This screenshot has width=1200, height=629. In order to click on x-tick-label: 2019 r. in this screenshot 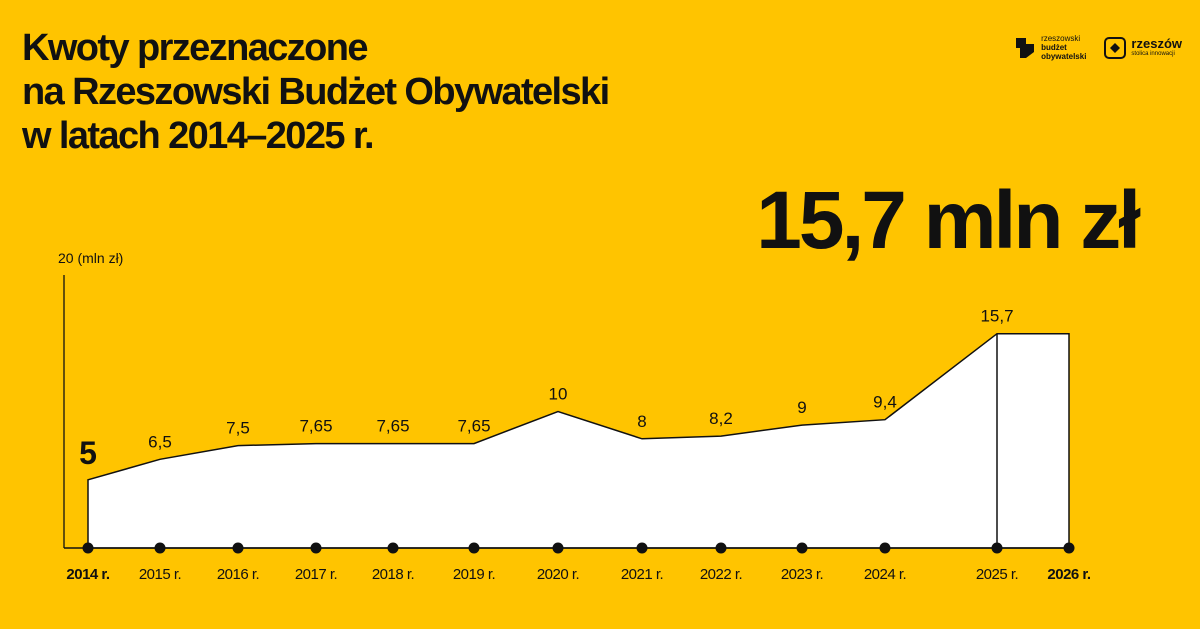, I will do `click(474, 574)`.